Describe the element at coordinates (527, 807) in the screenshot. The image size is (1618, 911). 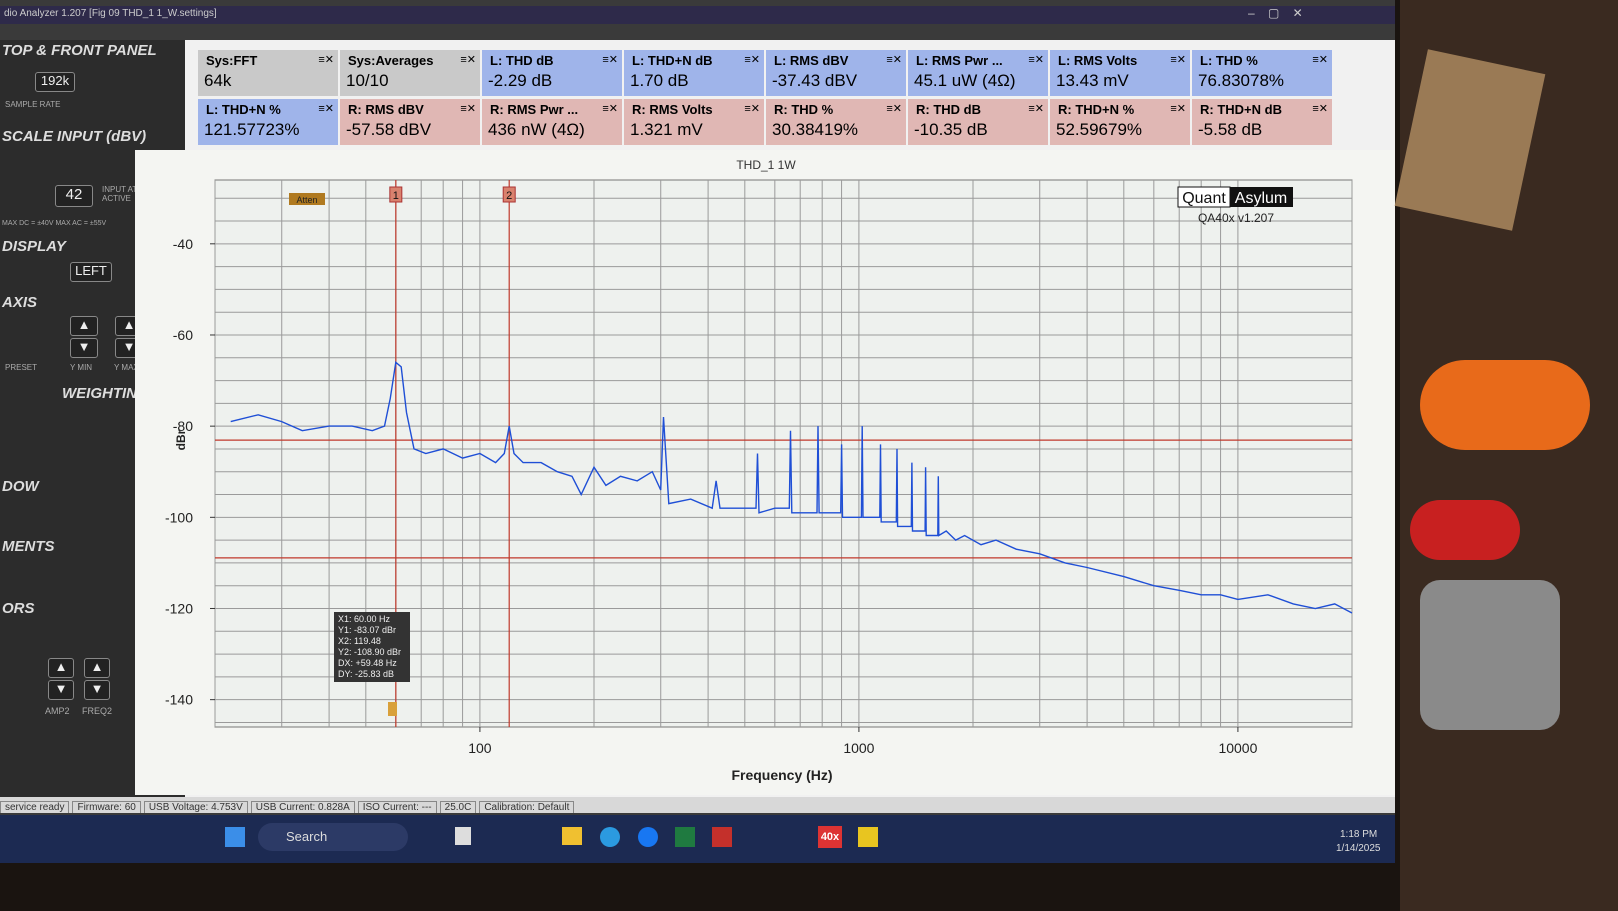
I see `status-item: Calibration: Default` at that location.